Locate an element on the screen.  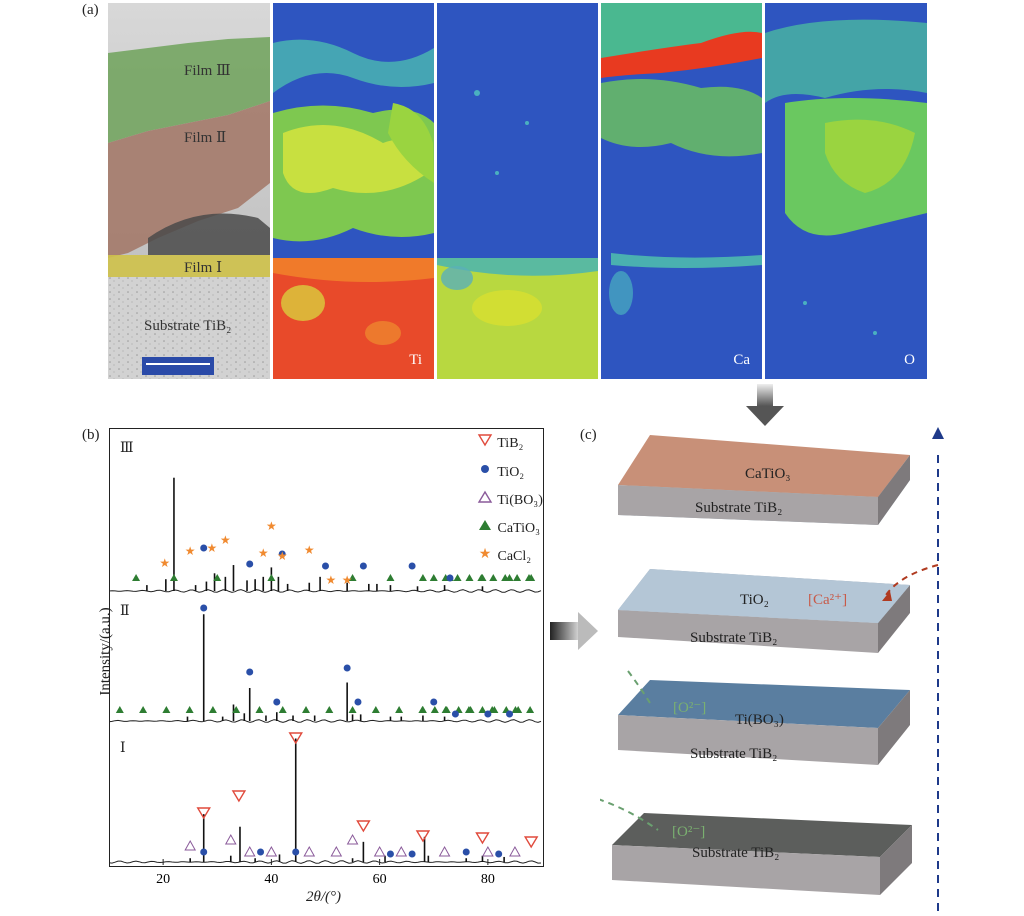
substrate-top-label: Substrate TiB₂ is located at coordinates (736, 853).